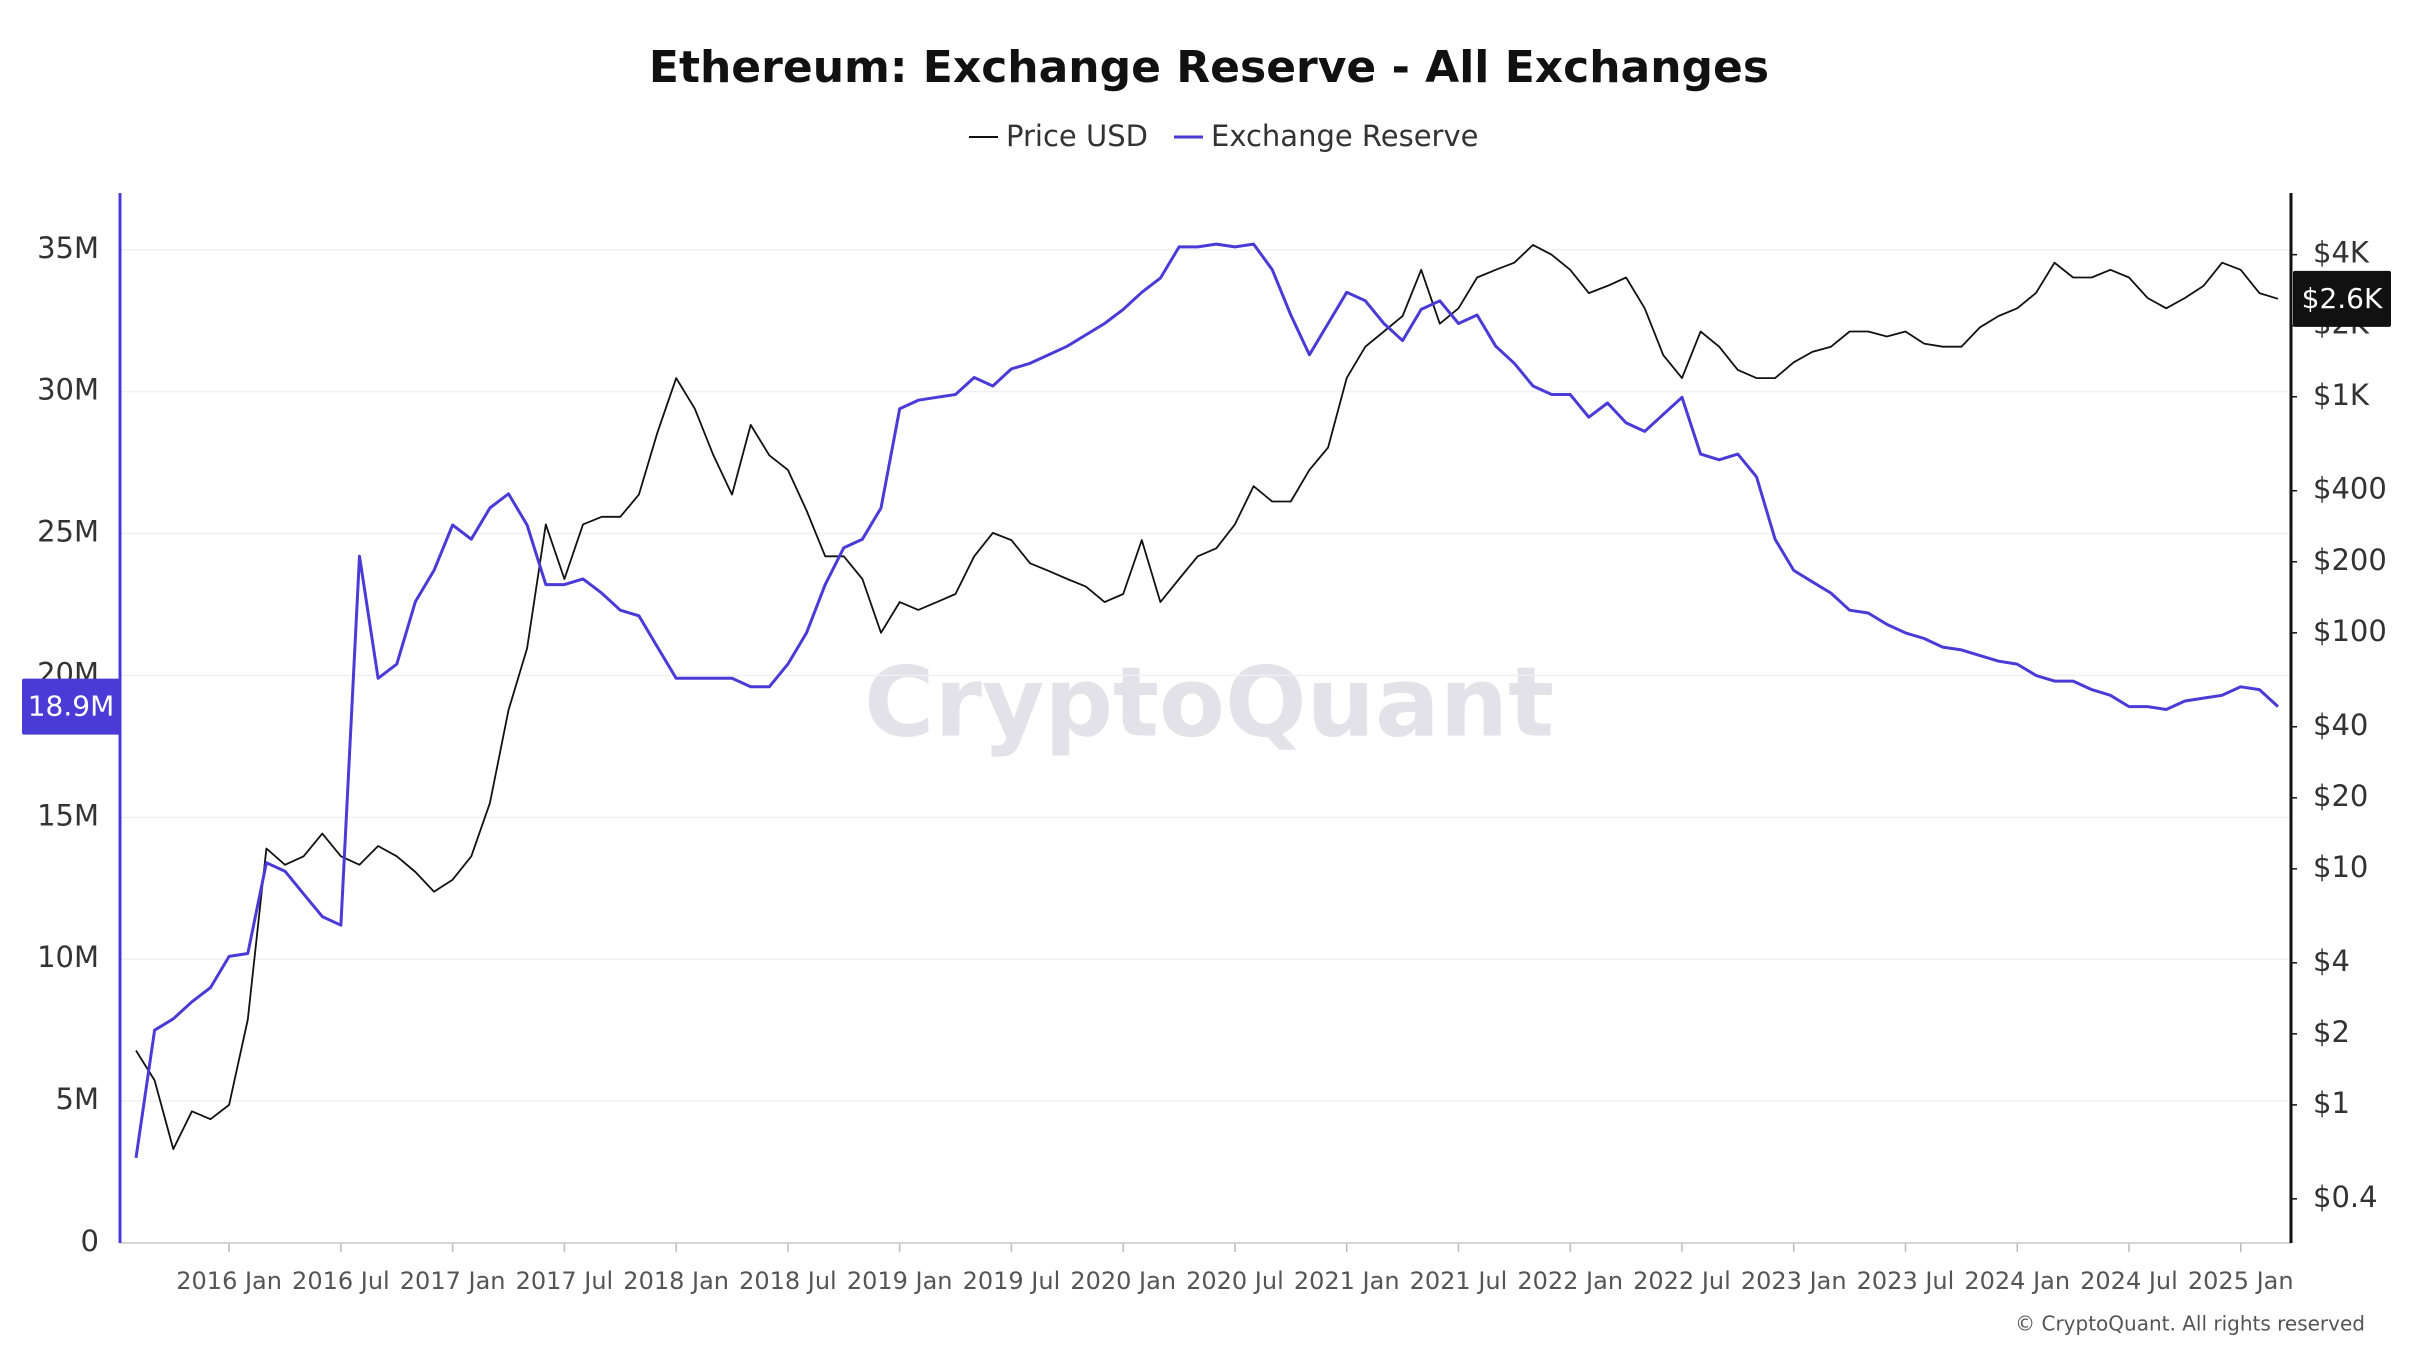  What do you see at coordinates (2350, 631) in the screenshot?
I see `y2-tick-label: $100` at bounding box center [2350, 631].